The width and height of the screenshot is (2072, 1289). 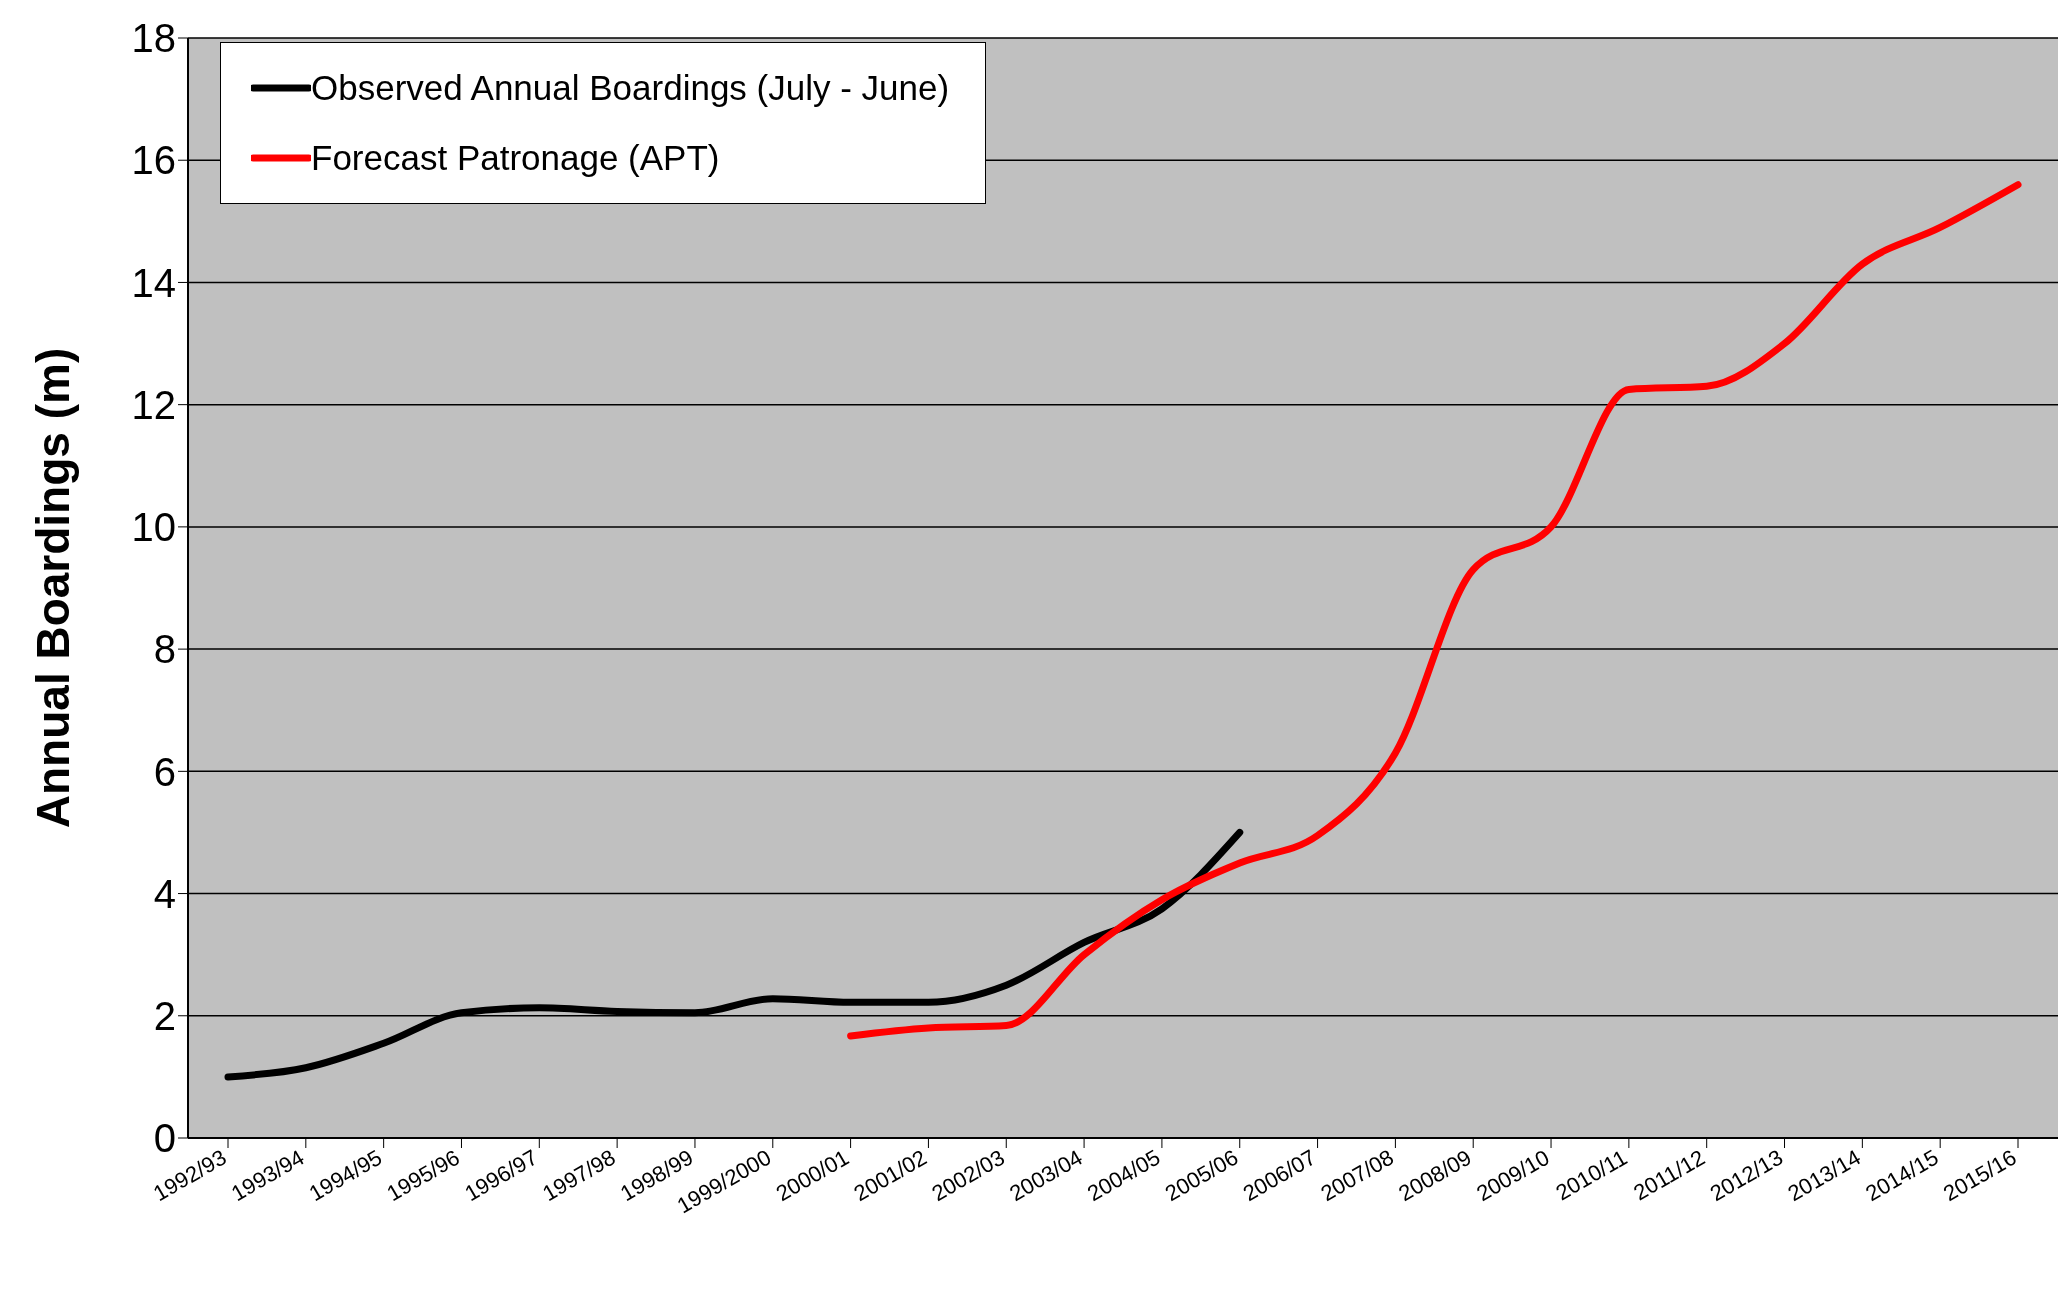 What do you see at coordinates (164, 1138) in the screenshot?
I see `y-tick-label: 0` at bounding box center [164, 1138].